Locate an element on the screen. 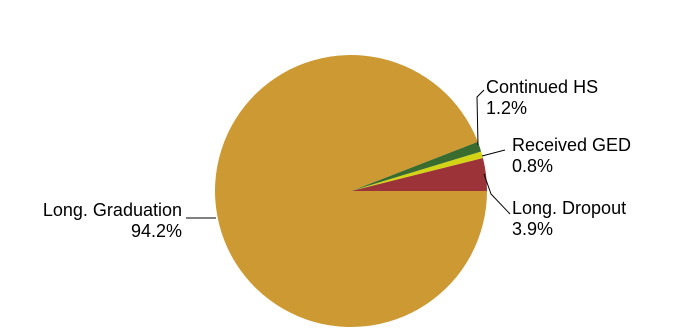 The image size is (696, 332). slice-value-long-graduation: 94.2% is located at coordinates (156, 231).